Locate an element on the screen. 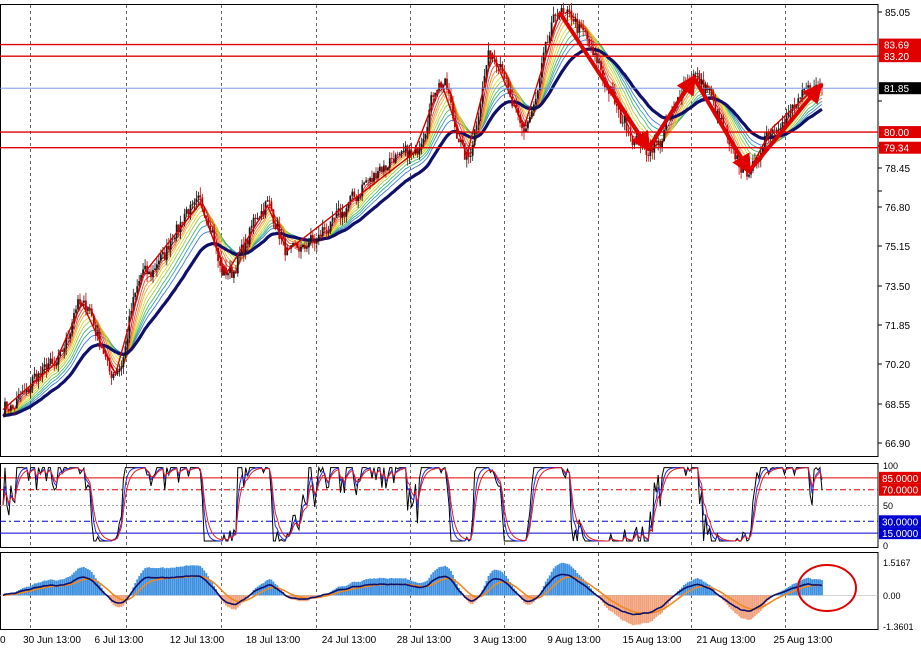  oscillator-level-label: 30.0000 is located at coordinates (900, 522).